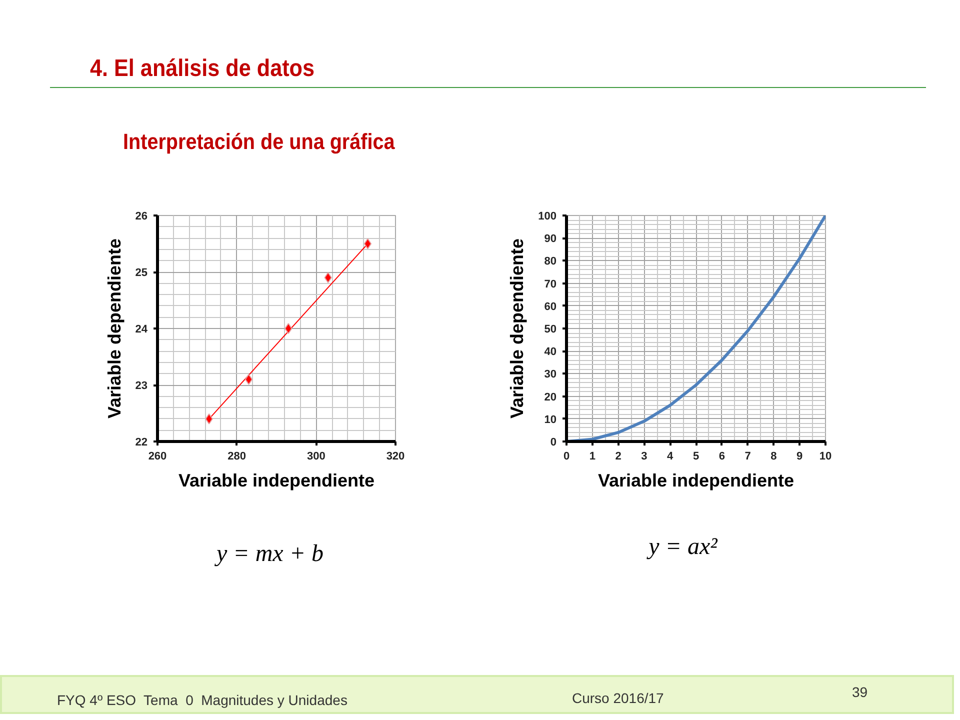  What do you see at coordinates (721, 456) in the screenshot?
I see `x-tick-label: 6` at bounding box center [721, 456].